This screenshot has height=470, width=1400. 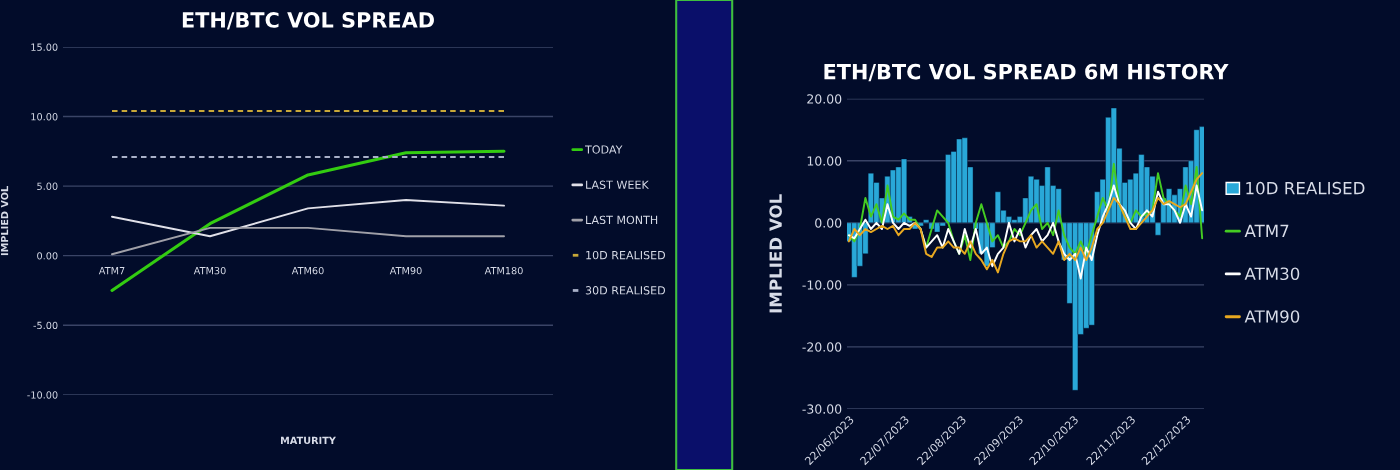 I want to click on y-tick-label: 15.00, so click(x=44, y=47).